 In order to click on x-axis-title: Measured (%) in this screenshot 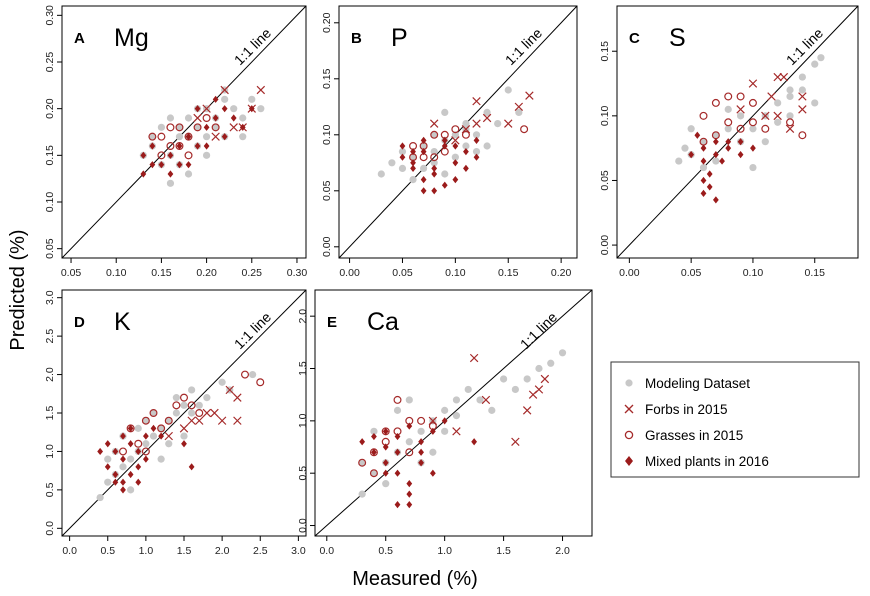, I will do `click(415, 579)`.